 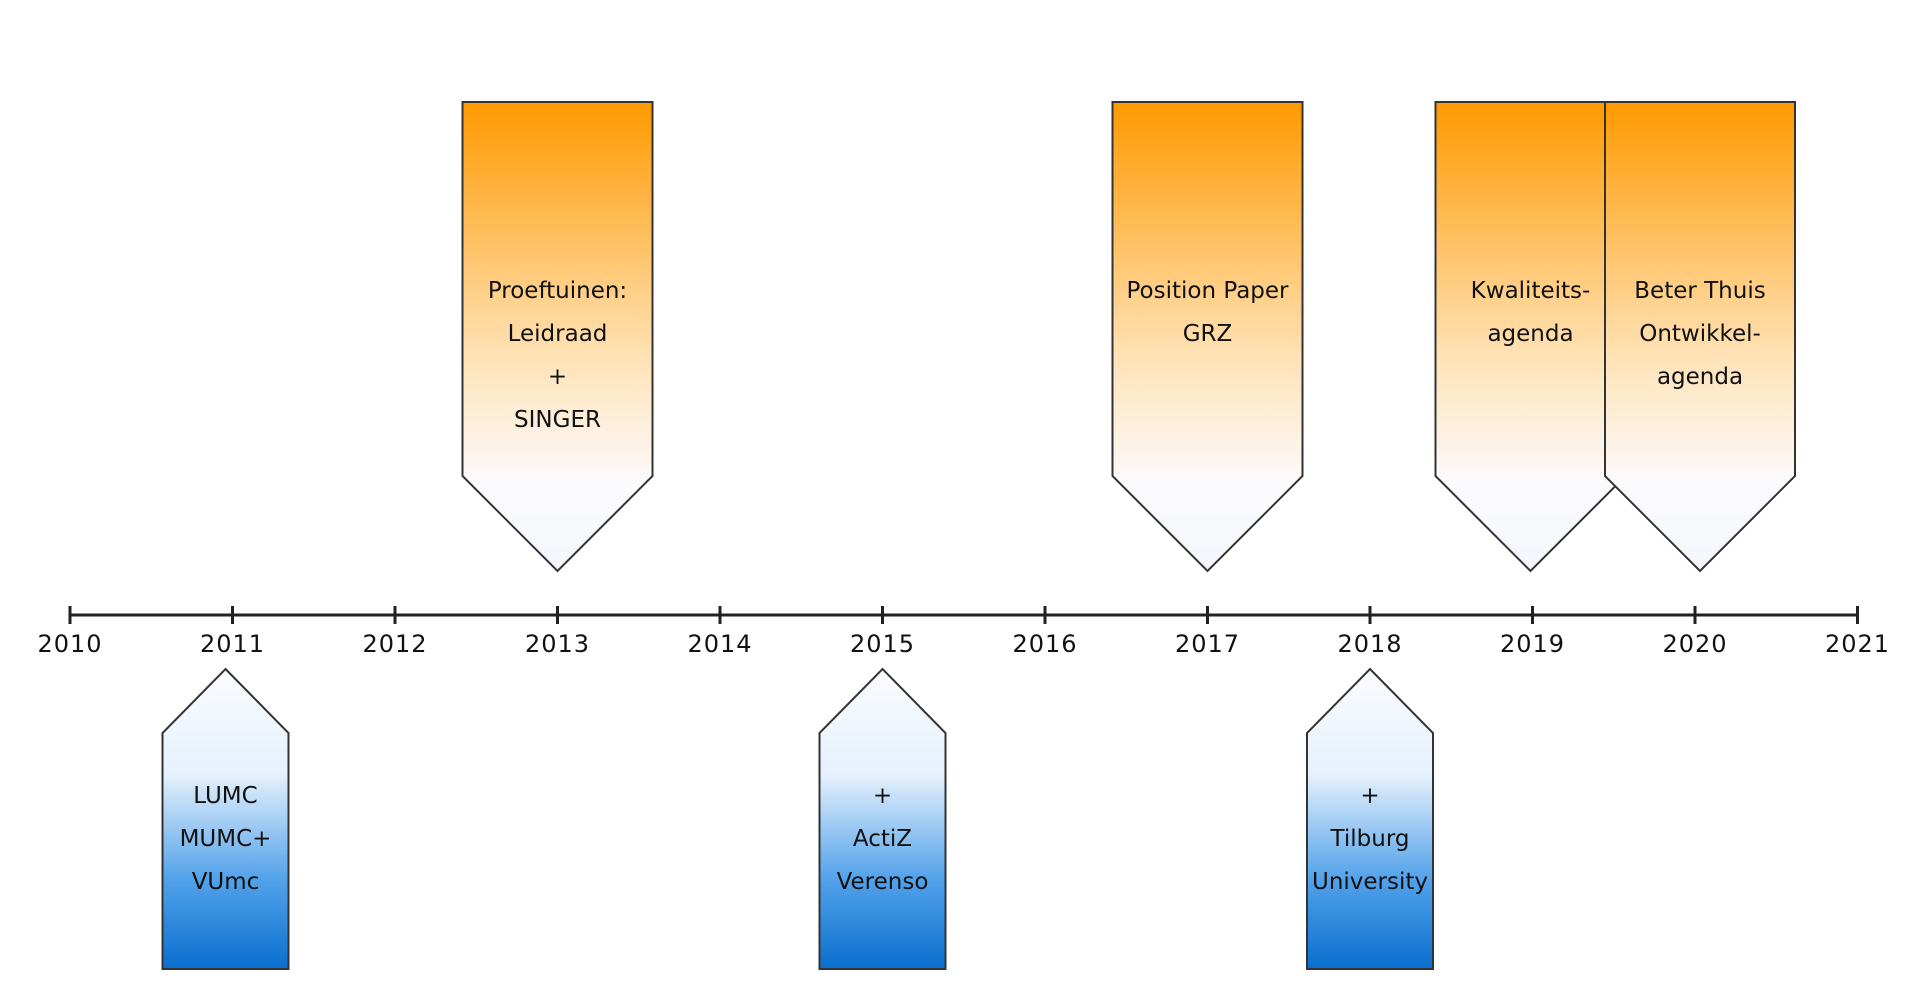 What do you see at coordinates (882, 796) in the screenshot?
I see `marker-text-actiz-0: +` at bounding box center [882, 796].